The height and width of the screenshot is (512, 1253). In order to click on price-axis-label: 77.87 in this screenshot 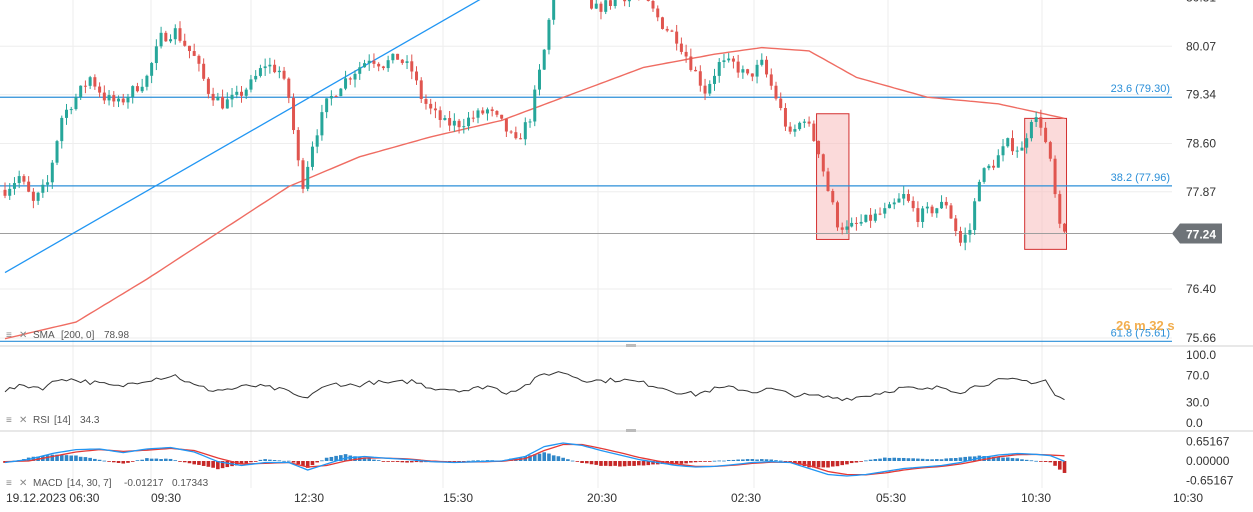, I will do `click(1201, 192)`.